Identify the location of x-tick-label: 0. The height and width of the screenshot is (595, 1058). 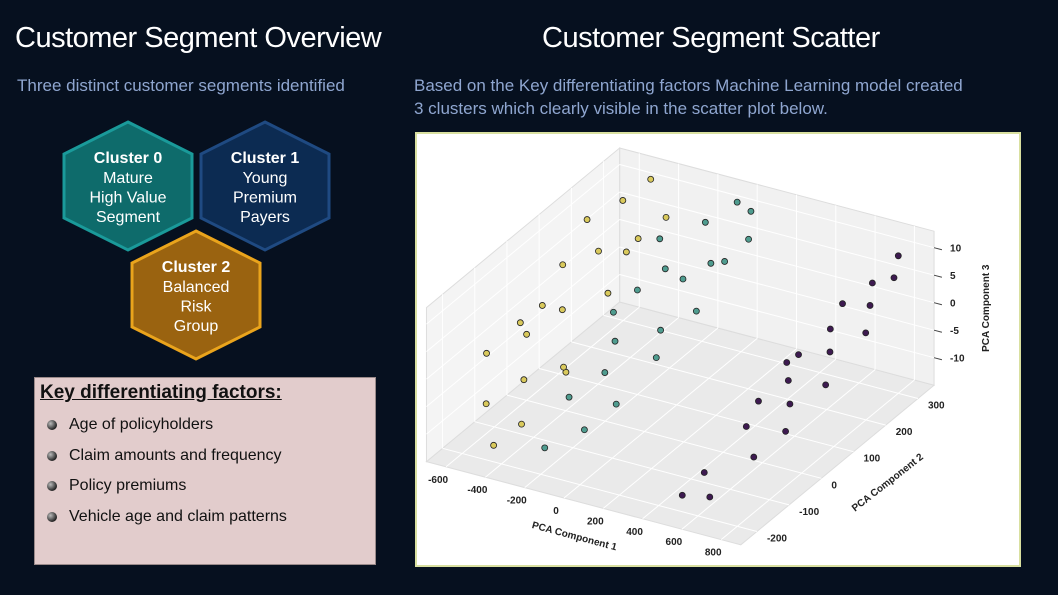
(556, 511).